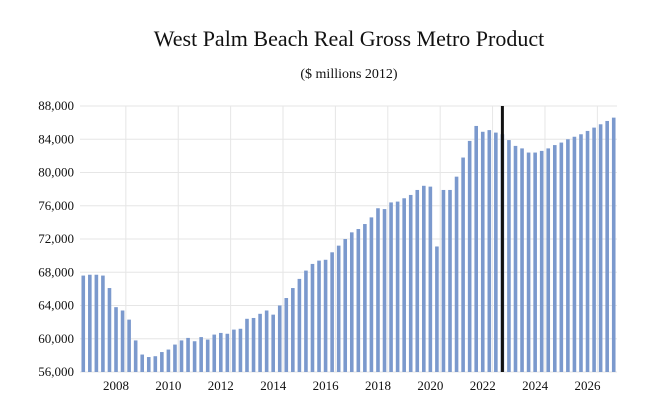 The height and width of the screenshot is (420, 658). Describe the element at coordinates (349, 74) in the screenshot. I see `chart-subtitle: ($ millions 2012)` at that location.